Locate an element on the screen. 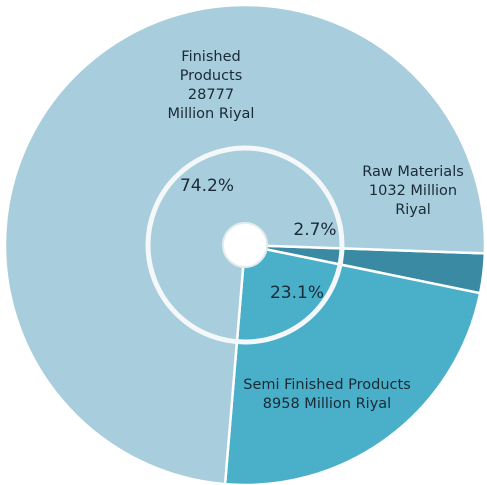 This screenshot has height=485, width=487. center-hole is located at coordinates (245, 245).